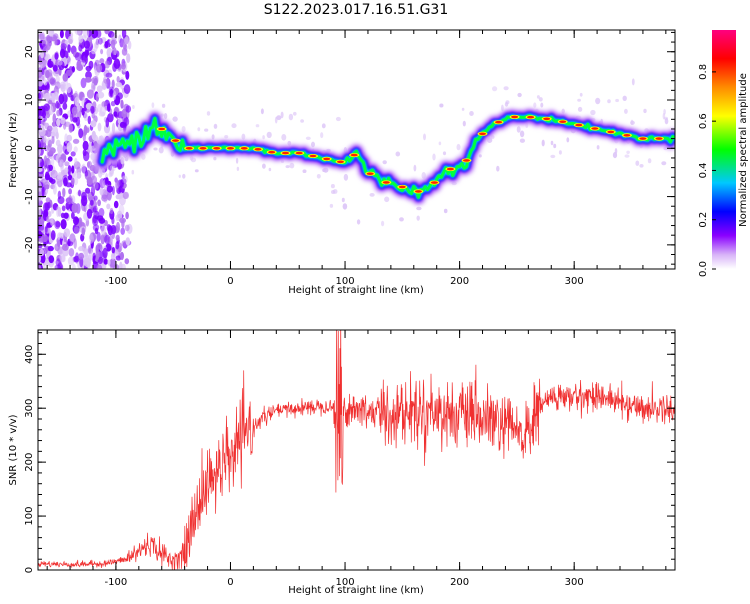 The height and width of the screenshot is (604, 750). I want to click on y-tick-label: 300, so click(29, 408).